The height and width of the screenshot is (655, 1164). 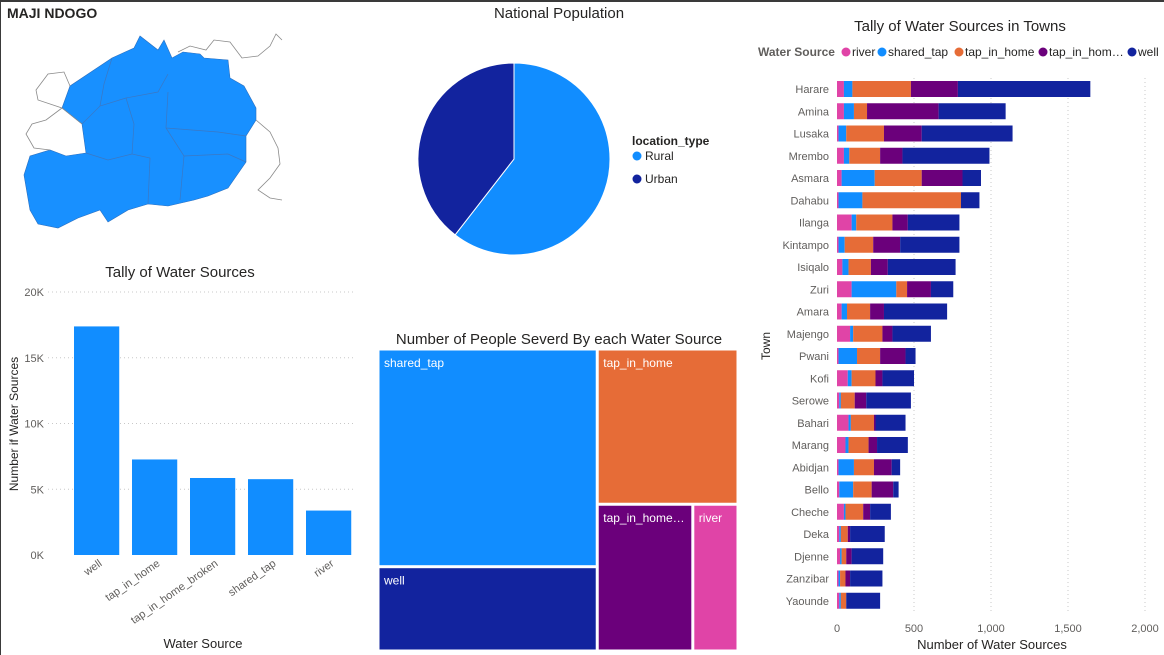 What do you see at coordinates (840, 111) in the screenshot?
I see `towns-bar-amina-river` at bounding box center [840, 111].